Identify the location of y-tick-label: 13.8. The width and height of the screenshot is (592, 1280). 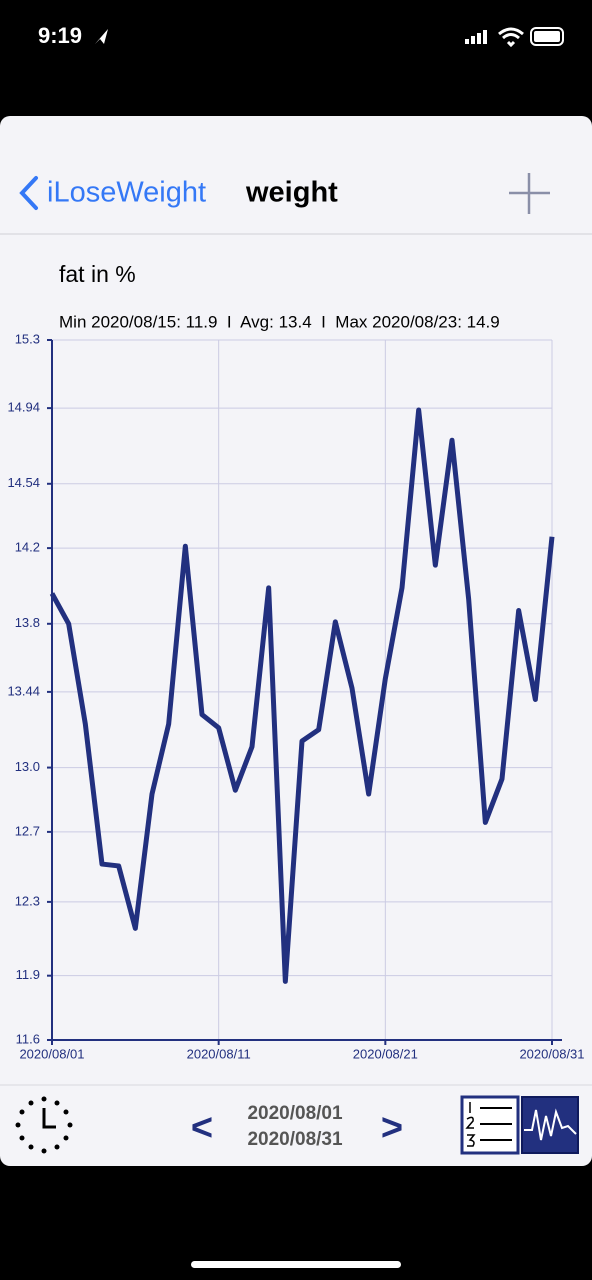
(27, 622).